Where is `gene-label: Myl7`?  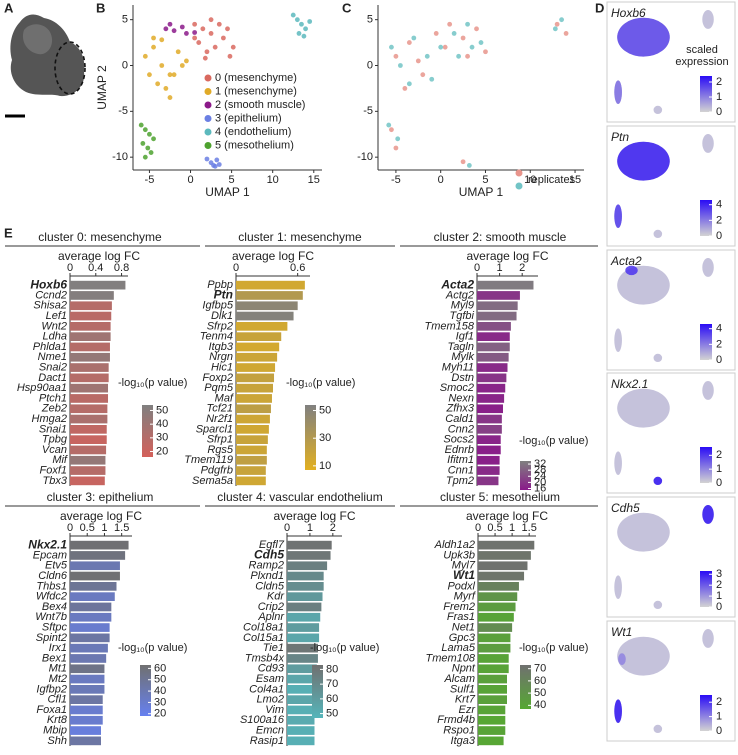
gene-label: Myl7 is located at coordinates (464, 566).